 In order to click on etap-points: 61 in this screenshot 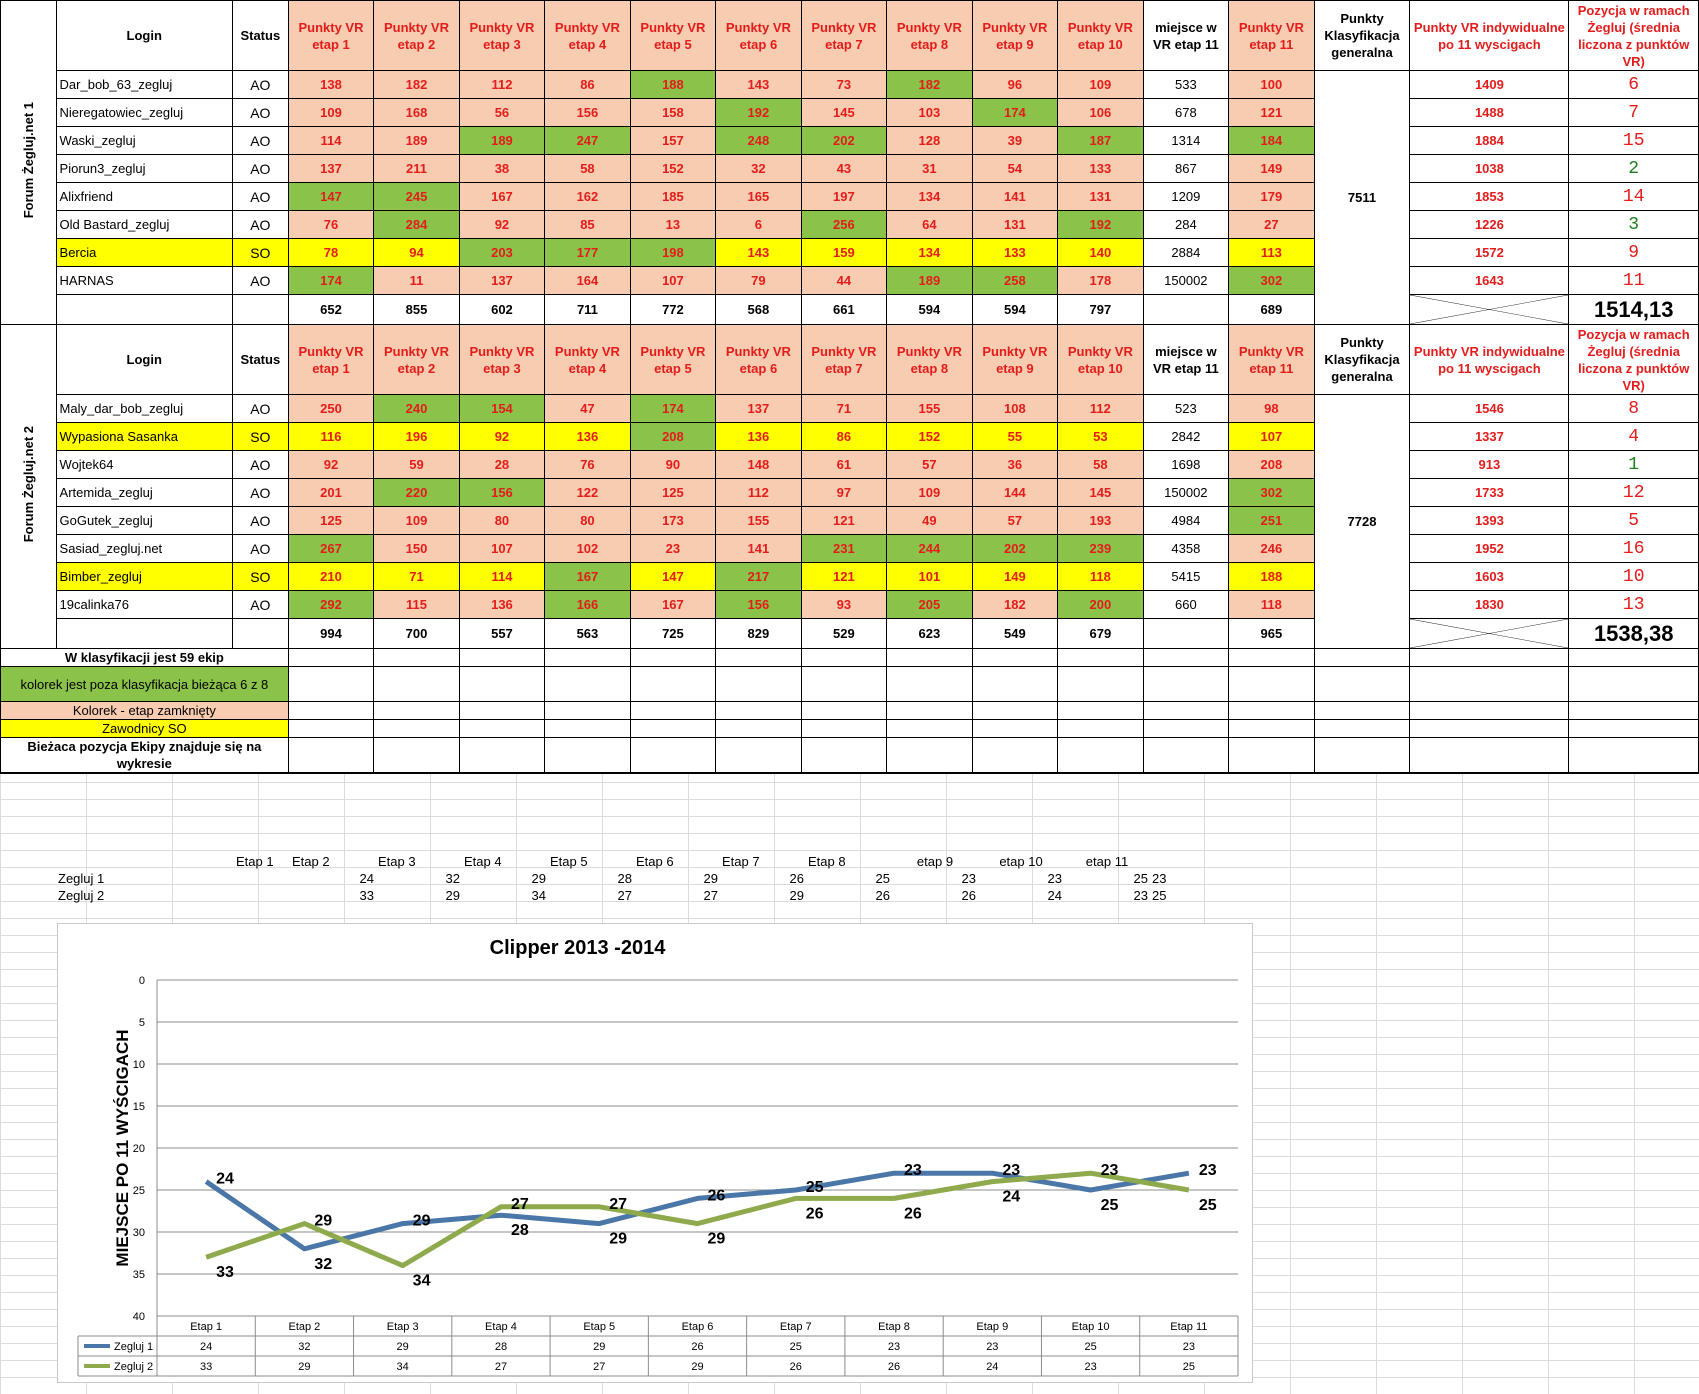, I will do `click(844, 464)`.